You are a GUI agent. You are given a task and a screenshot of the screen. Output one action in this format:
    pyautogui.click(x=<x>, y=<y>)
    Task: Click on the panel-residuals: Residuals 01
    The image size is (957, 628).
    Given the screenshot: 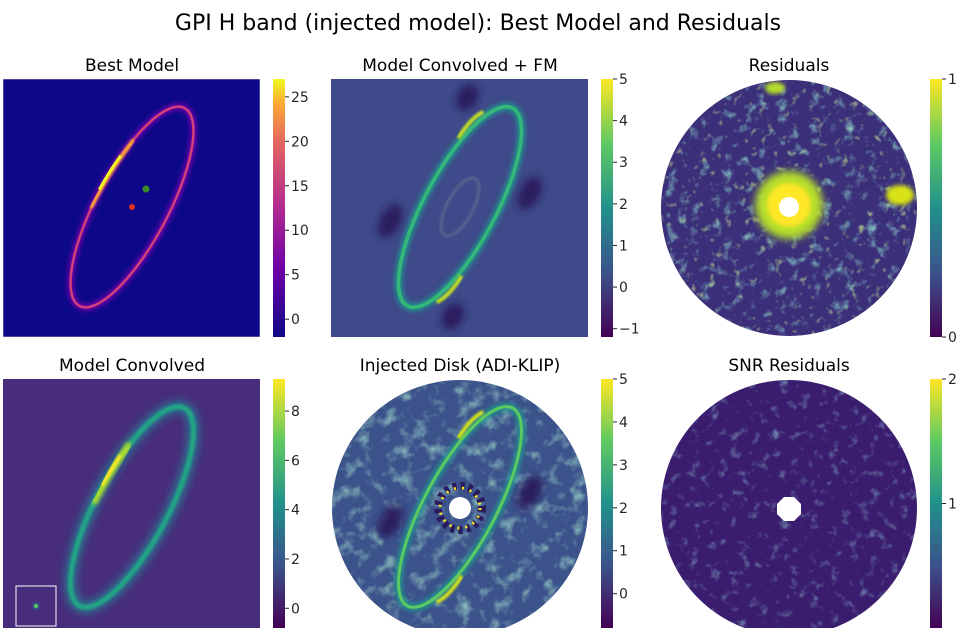 What is the action you would take?
    pyautogui.click(x=809, y=201)
    